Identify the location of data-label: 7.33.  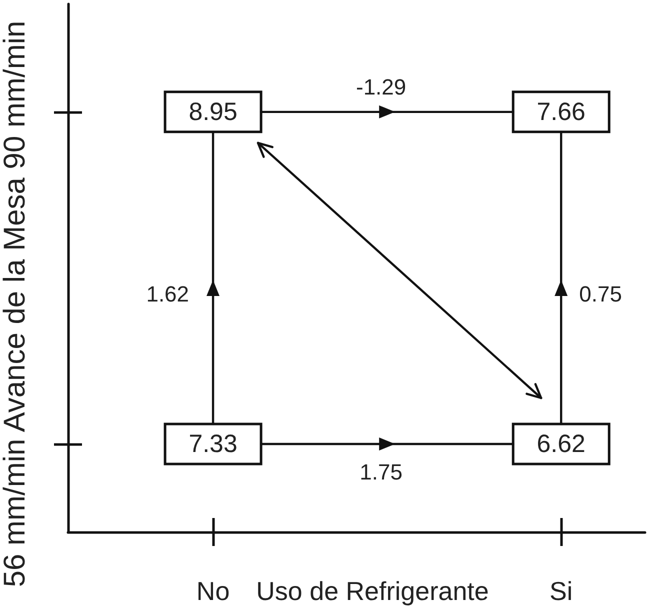
(213, 444).